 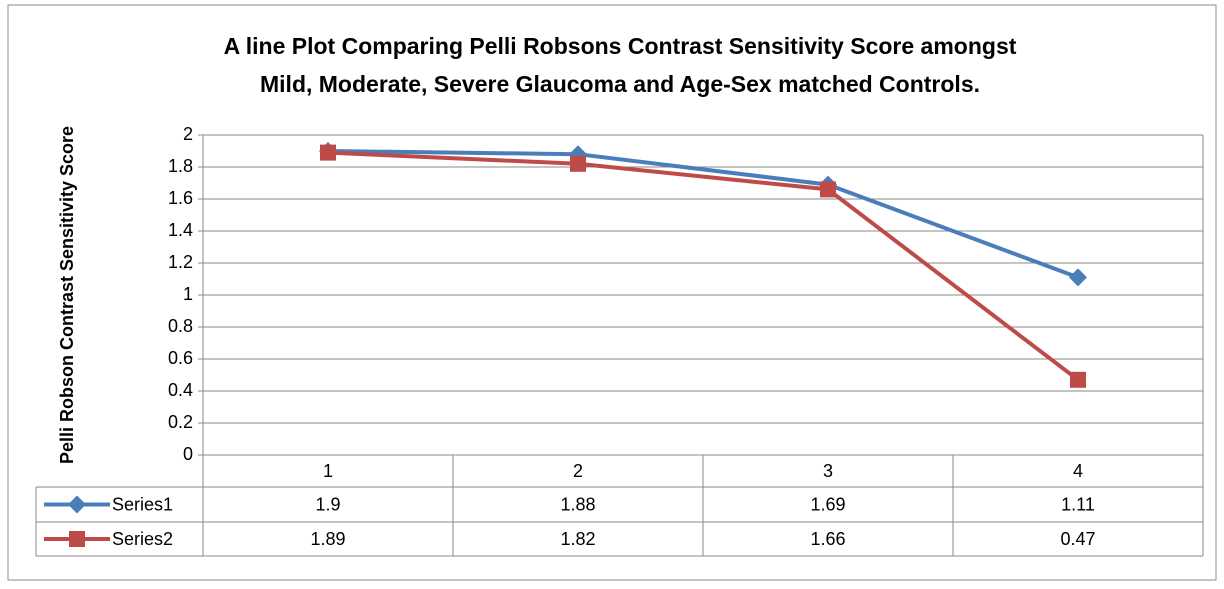 I want to click on table-value: 1.89, so click(x=327, y=539).